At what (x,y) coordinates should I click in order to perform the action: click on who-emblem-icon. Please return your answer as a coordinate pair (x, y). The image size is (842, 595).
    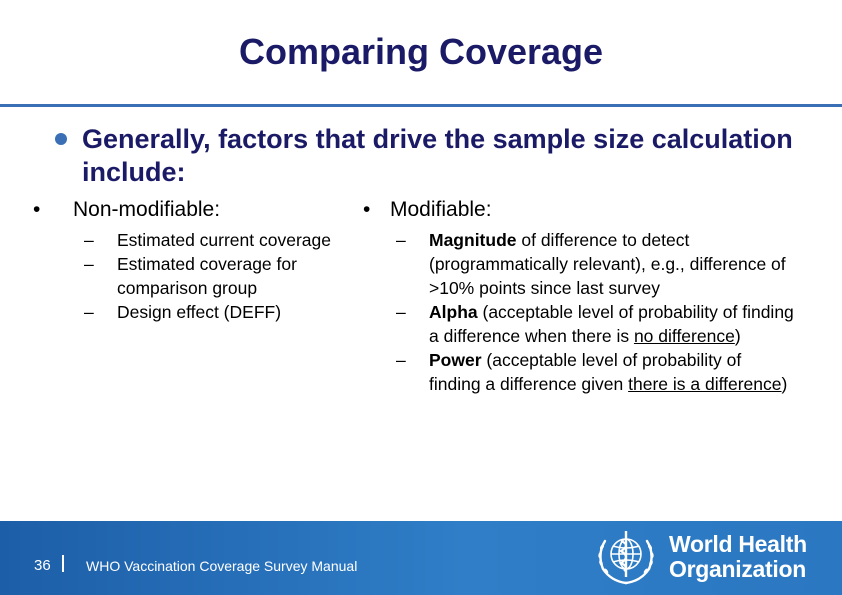
    Looking at the image, I should click on (626, 558).